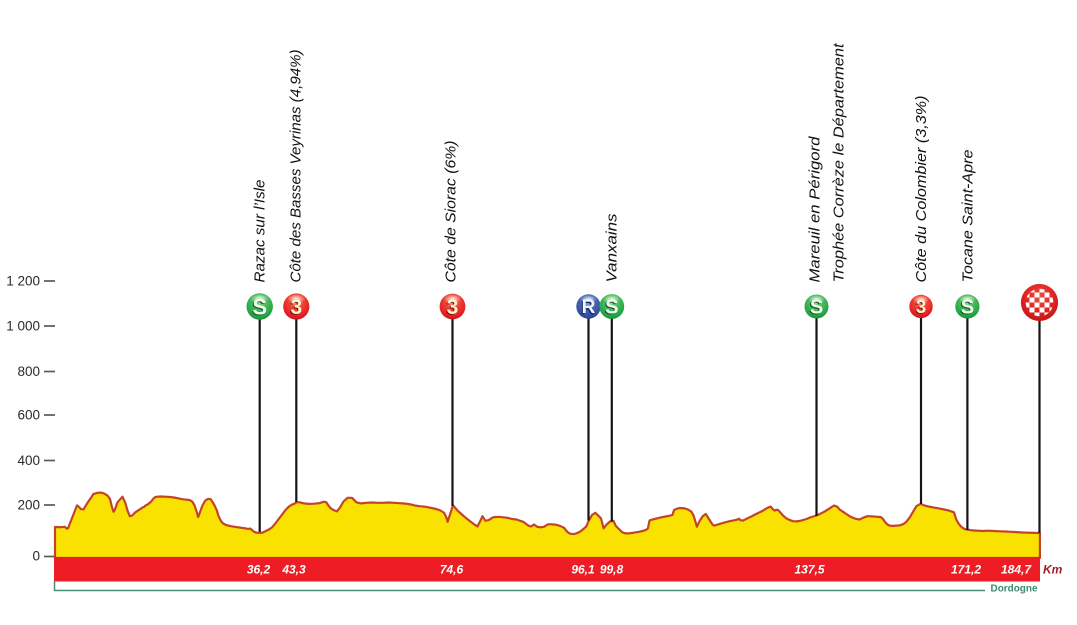 Image resolution: width=1077 pixels, height=625 pixels. Describe the element at coordinates (1014, 589) in the screenshot. I see `svg-text: Dordogne` at that location.